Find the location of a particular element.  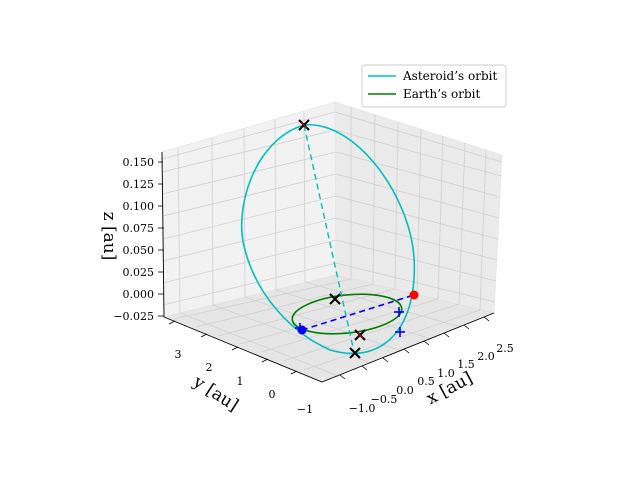

z-tick-label: −0.025 is located at coordinates (133, 316).